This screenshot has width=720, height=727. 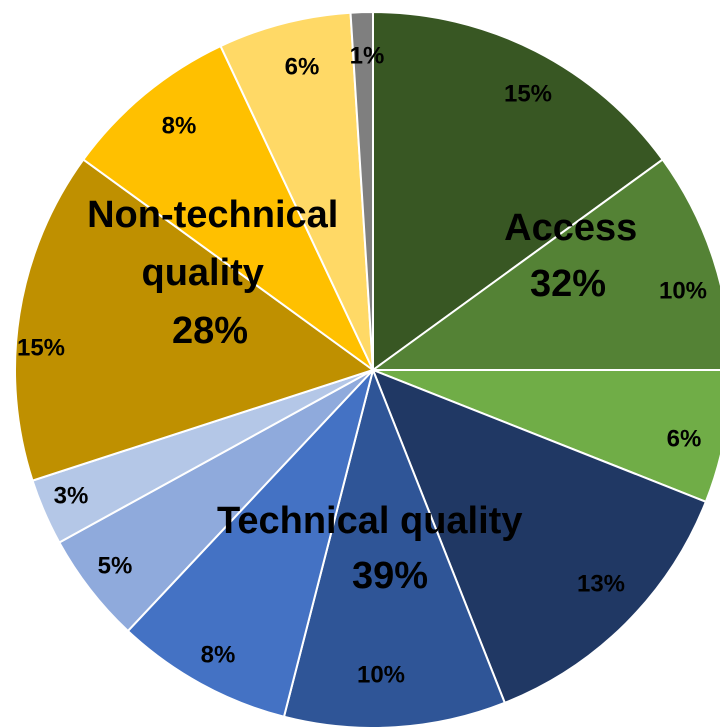 What do you see at coordinates (218, 273) in the screenshot?
I see `group-label-non-technical-quality: Non-technical quality 28%` at bounding box center [218, 273].